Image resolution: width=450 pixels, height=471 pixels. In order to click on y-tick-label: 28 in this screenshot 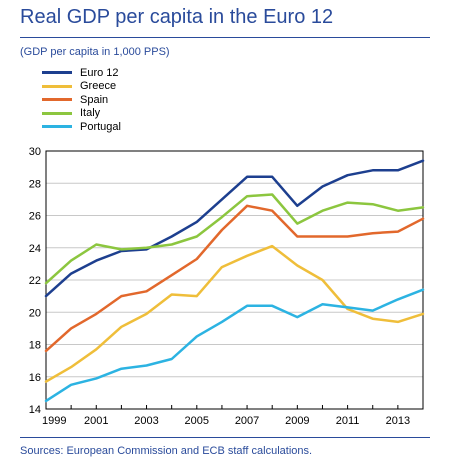, I will do `click(35, 184)`.